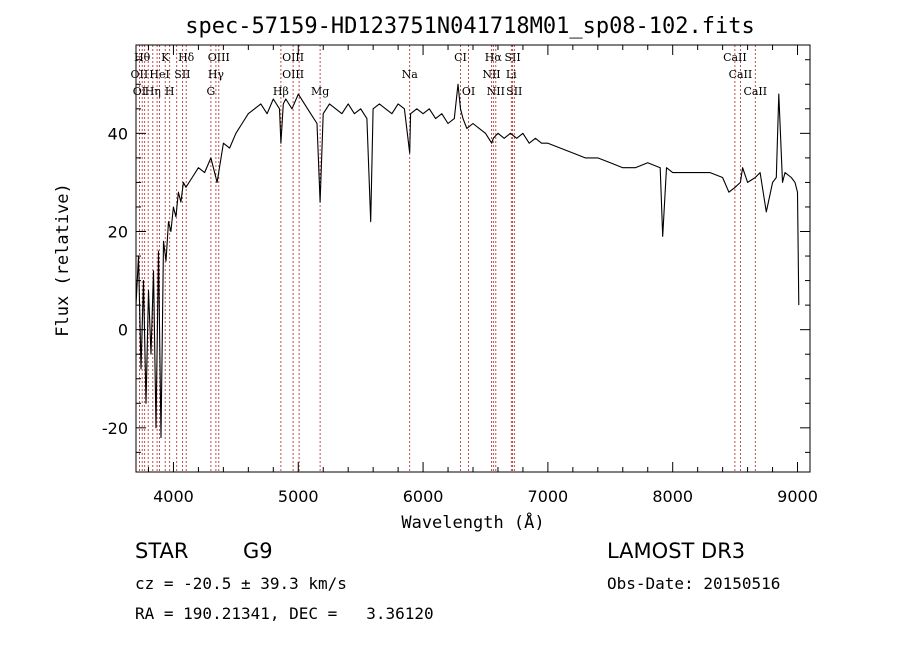  What do you see at coordinates (797, 496) in the screenshot?
I see `x-tick-label: 9000` at bounding box center [797, 496].